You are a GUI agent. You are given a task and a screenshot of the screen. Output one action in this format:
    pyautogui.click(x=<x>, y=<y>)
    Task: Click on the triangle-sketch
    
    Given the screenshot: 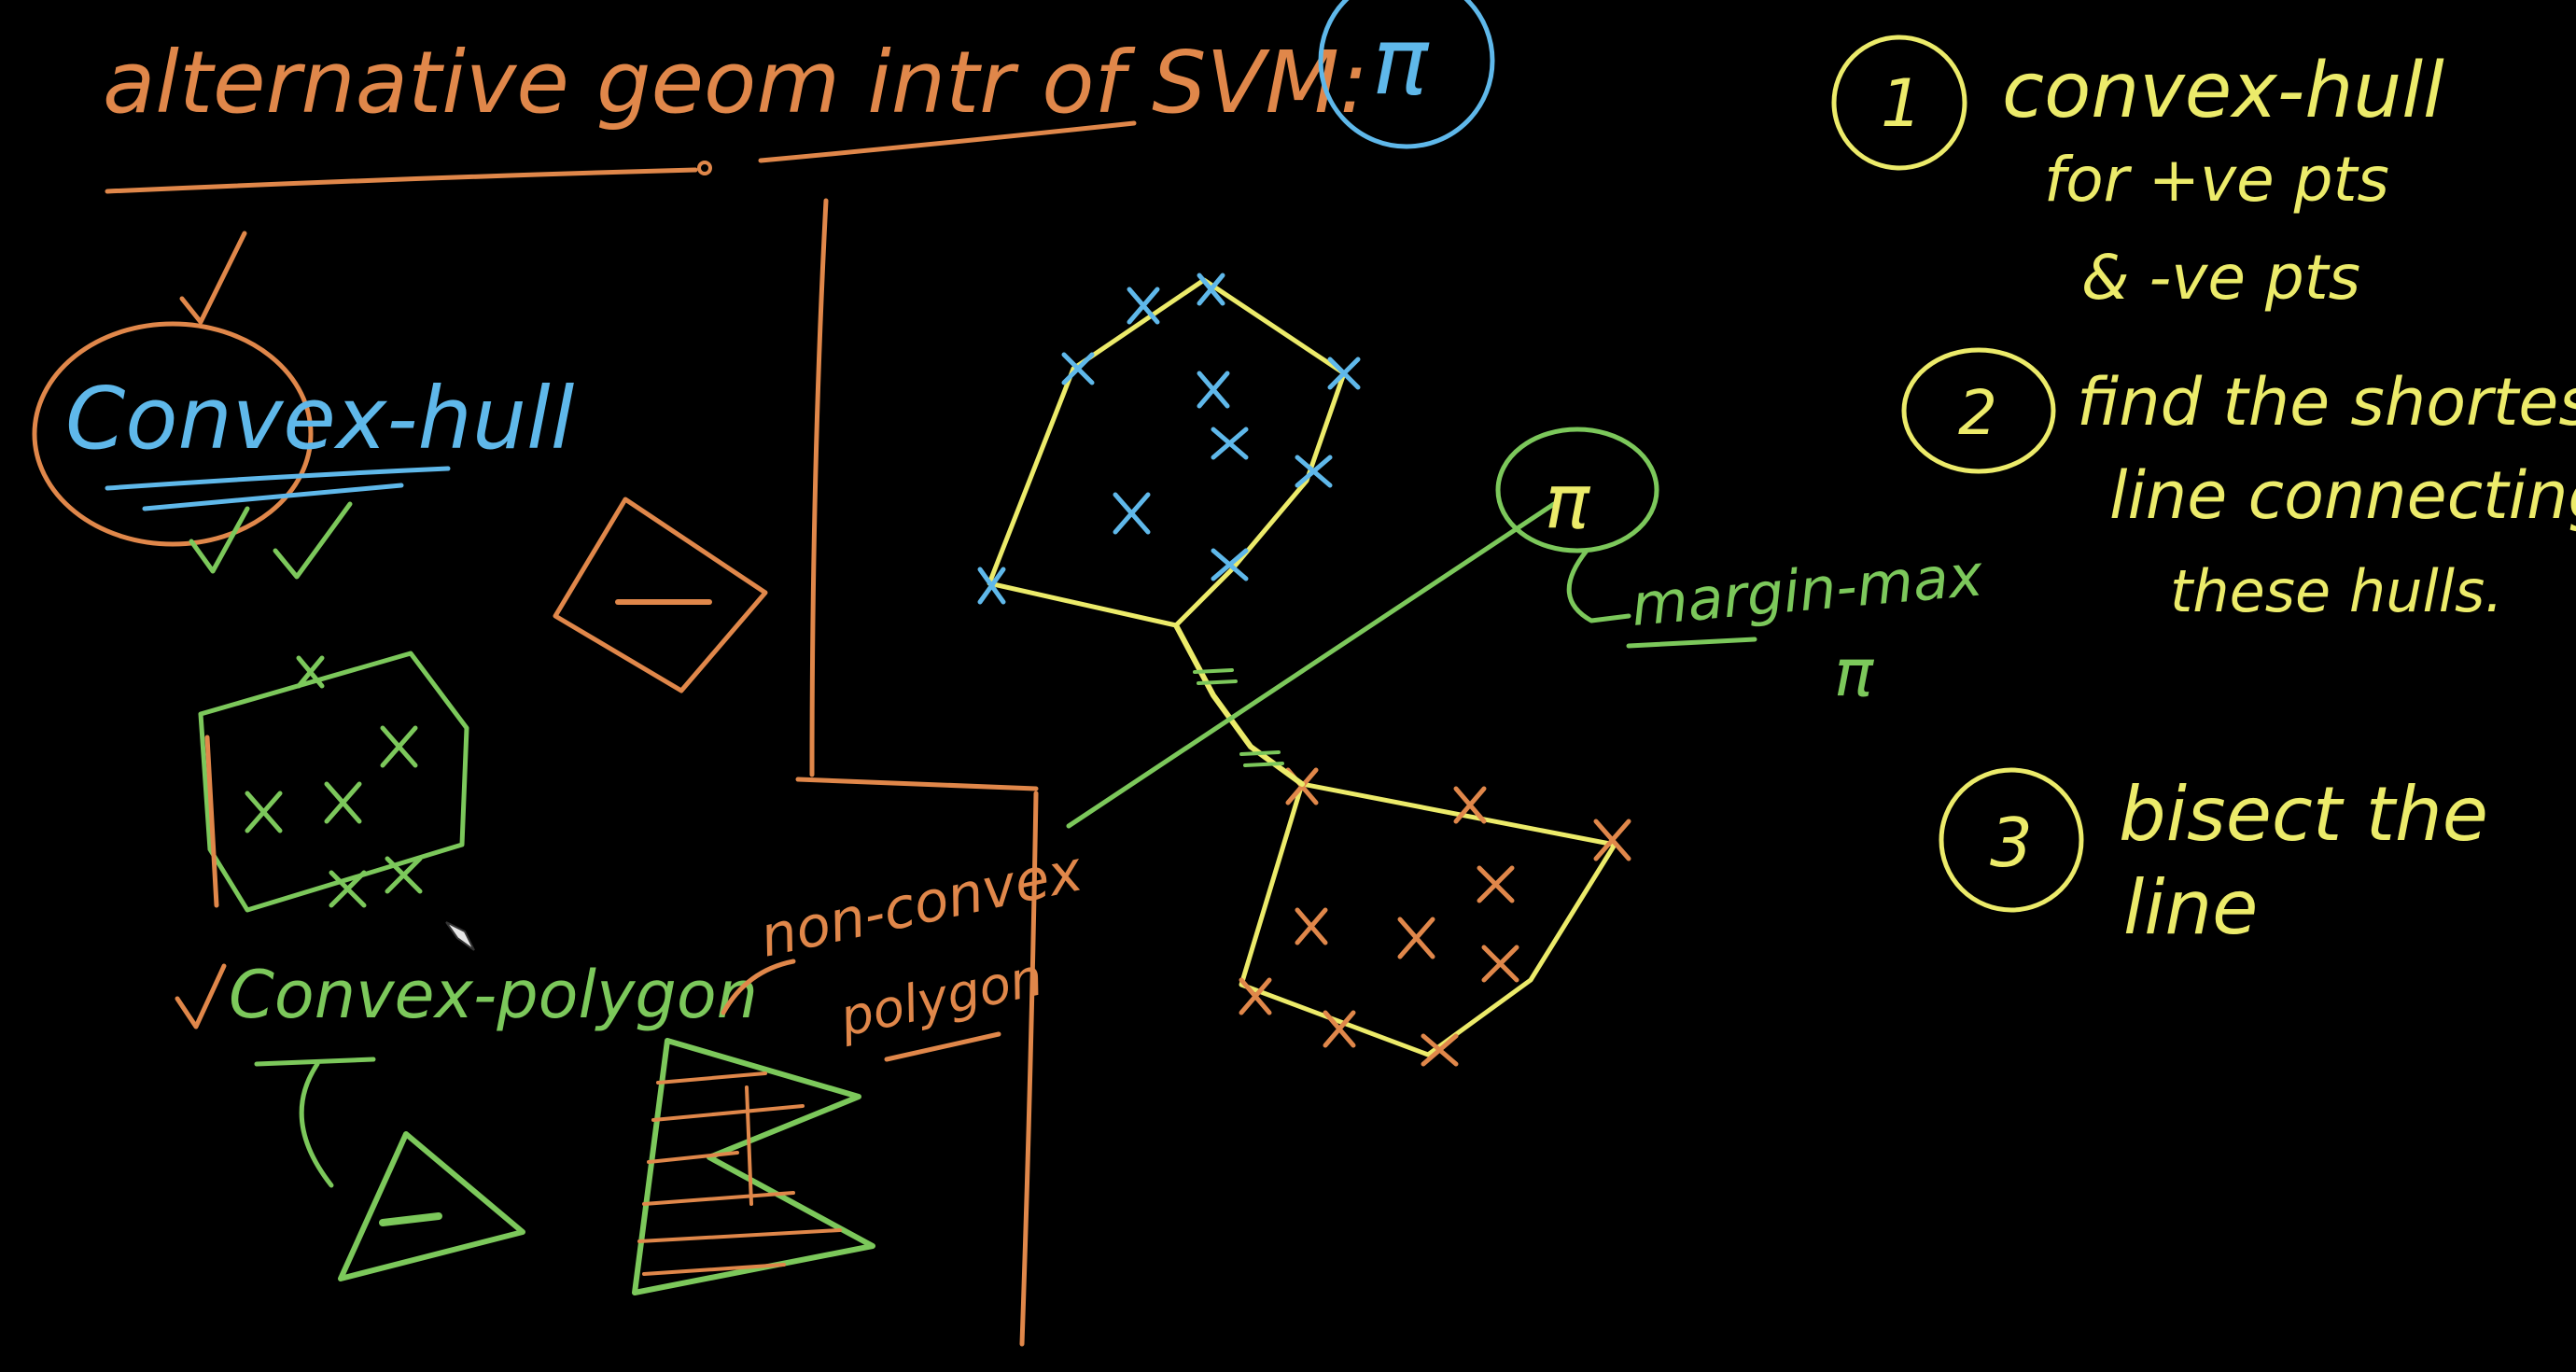 What is the action you would take?
    pyautogui.click(x=431, y=1206)
    